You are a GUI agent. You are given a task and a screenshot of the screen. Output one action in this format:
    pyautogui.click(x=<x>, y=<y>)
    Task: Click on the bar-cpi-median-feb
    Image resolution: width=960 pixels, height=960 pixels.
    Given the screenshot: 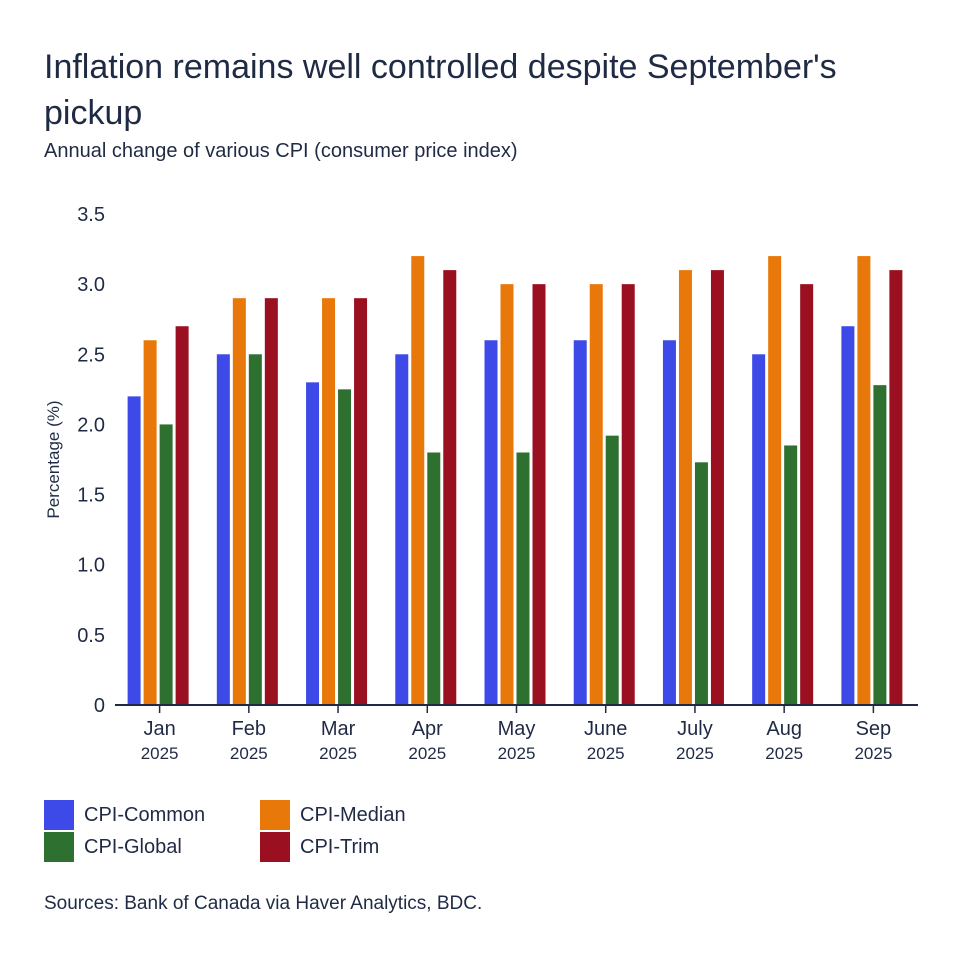 What is the action you would take?
    pyautogui.click(x=239, y=501)
    